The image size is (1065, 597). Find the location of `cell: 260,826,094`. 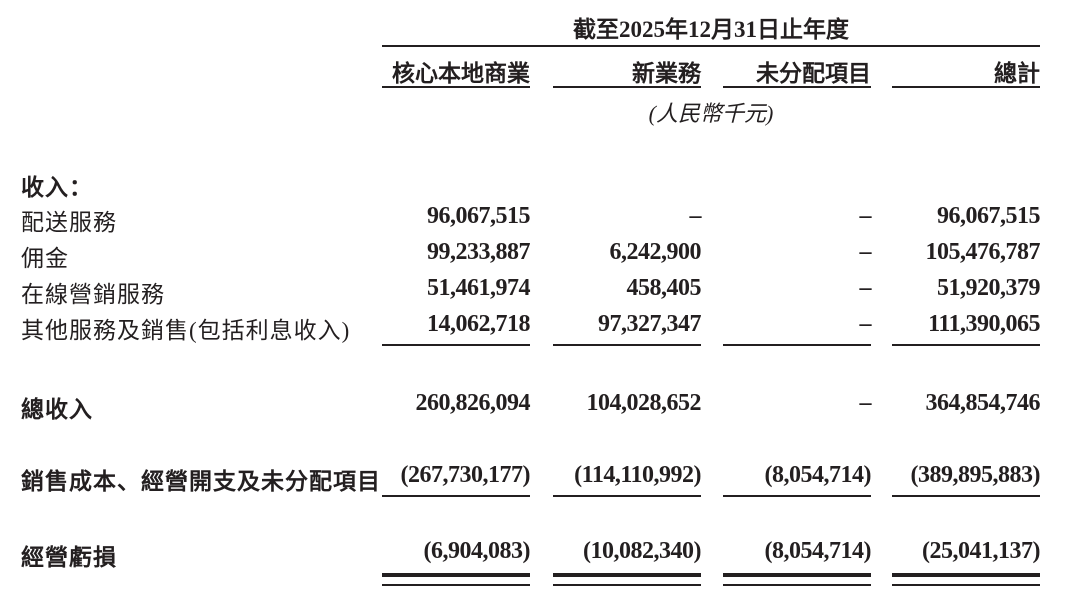

cell: 260,826,094 is located at coordinates (473, 403).